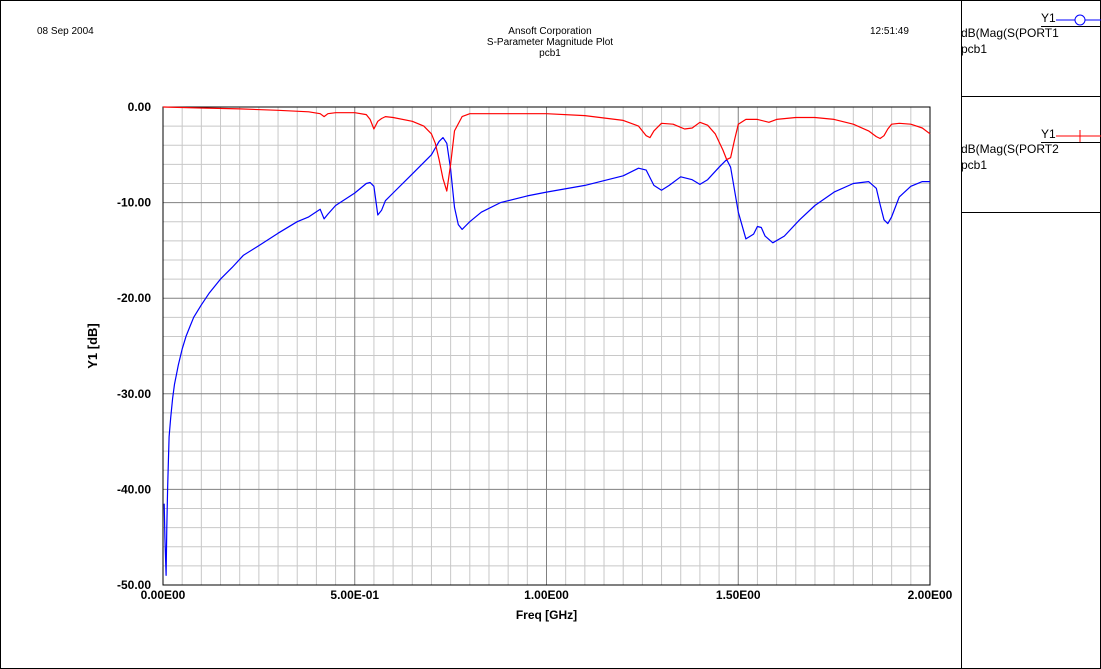 Image resolution: width=1101 pixels, height=669 pixels. I want to click on legend-divider, so click(961, 334).